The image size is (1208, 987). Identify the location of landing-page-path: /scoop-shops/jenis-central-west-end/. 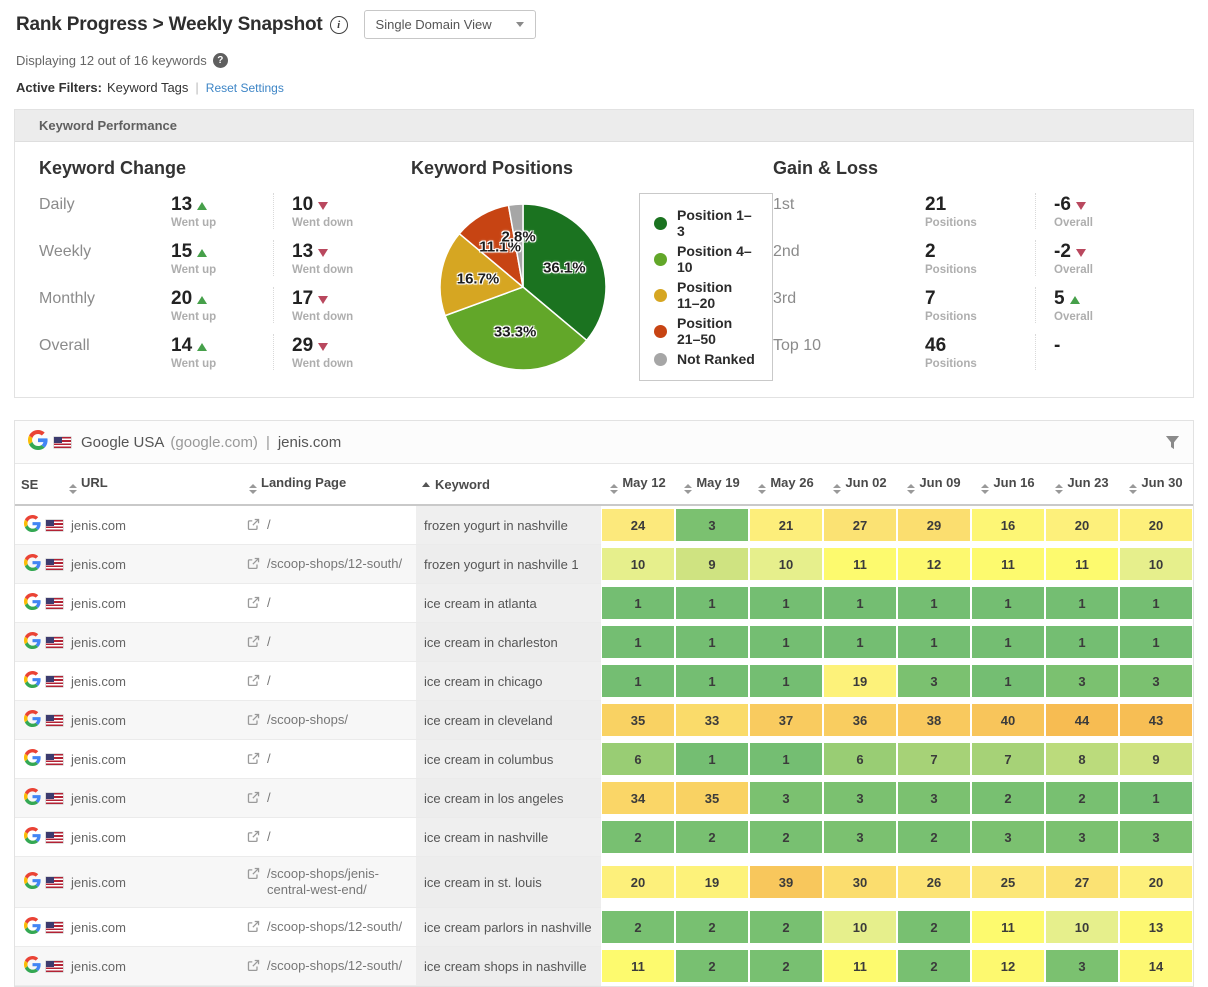
(323, 881).